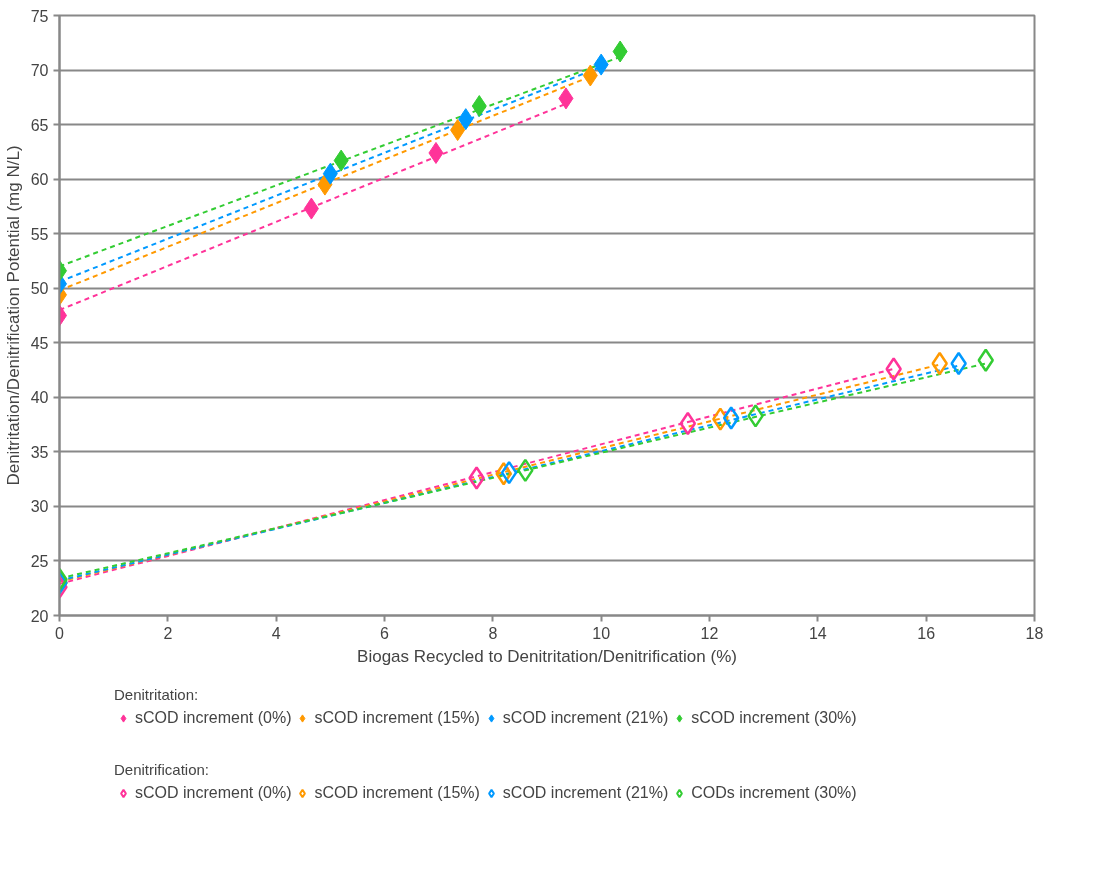 This screenshot has width=1118, height=885. Describe the element at coordinates (774, 718) in the screenshot. I see `legend-label: sCOD increment (30%)` at that location.